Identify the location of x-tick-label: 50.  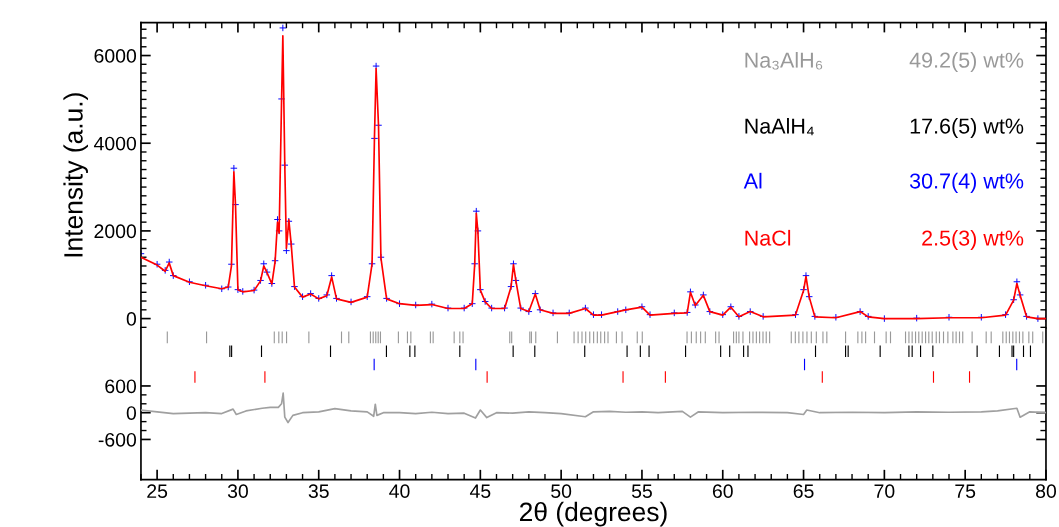
(561, 491).